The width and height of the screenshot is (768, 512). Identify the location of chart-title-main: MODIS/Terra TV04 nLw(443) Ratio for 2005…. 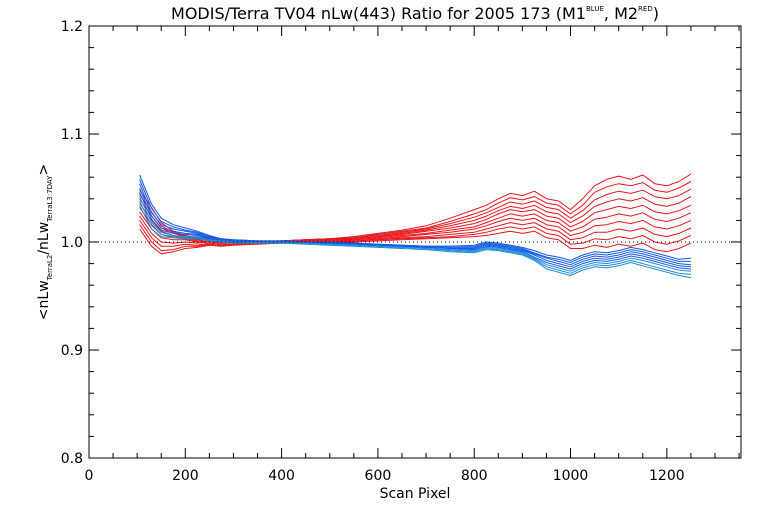
(378, 13).